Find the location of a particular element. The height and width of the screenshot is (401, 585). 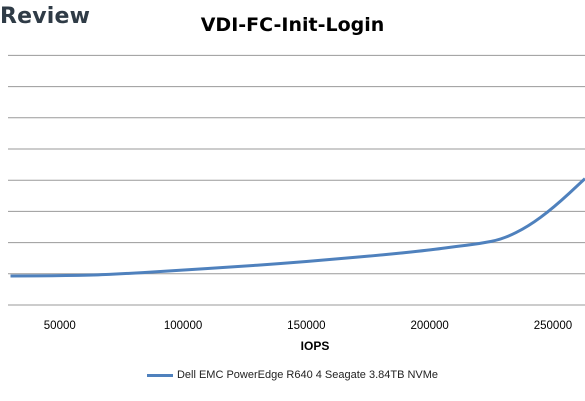

x-tick-label: 50000 is located at coordinates (60, 326).